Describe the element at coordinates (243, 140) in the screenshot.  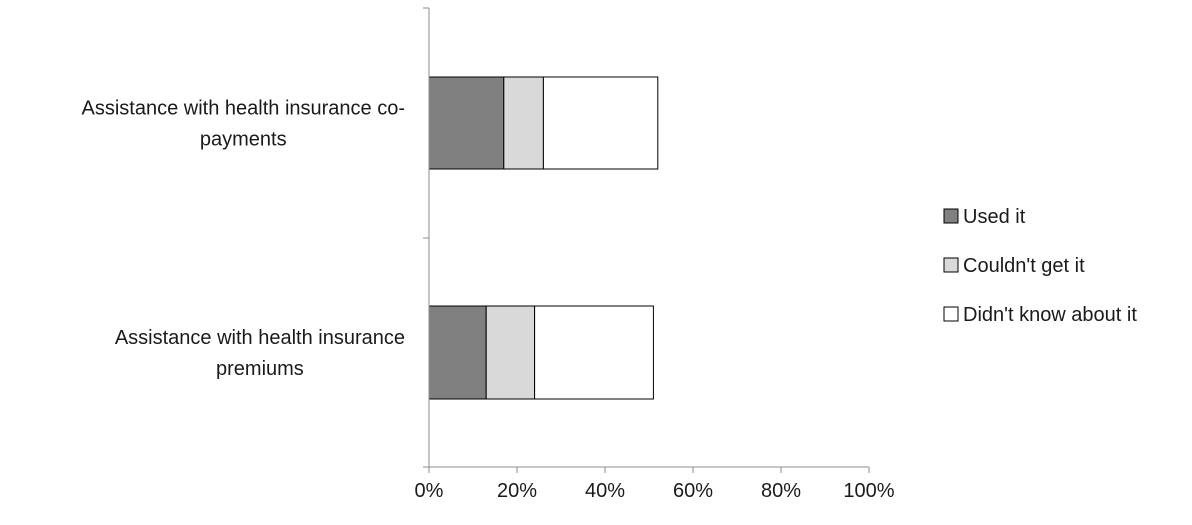
I see `category-label-1-line-2: payments` at that location.